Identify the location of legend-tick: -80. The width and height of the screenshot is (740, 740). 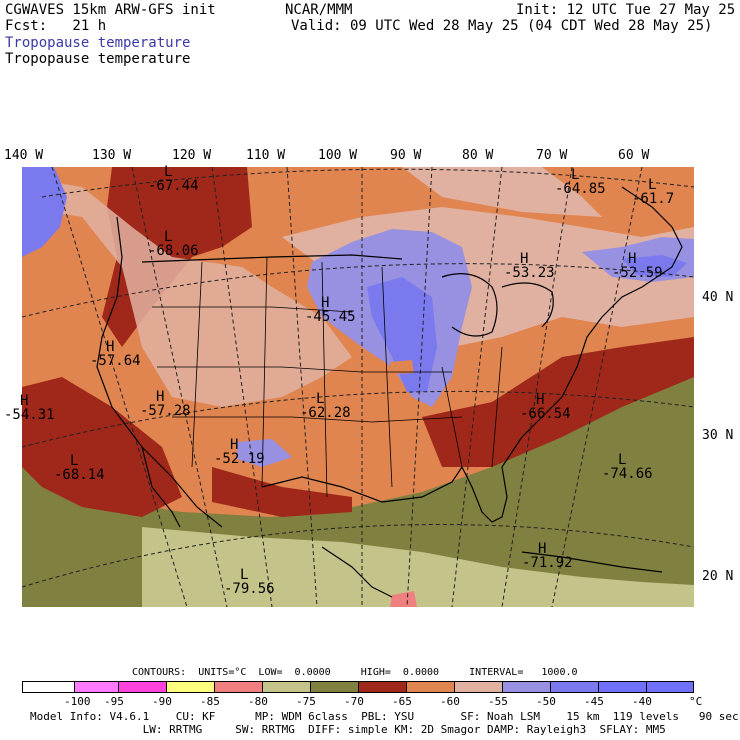
(258, 701).